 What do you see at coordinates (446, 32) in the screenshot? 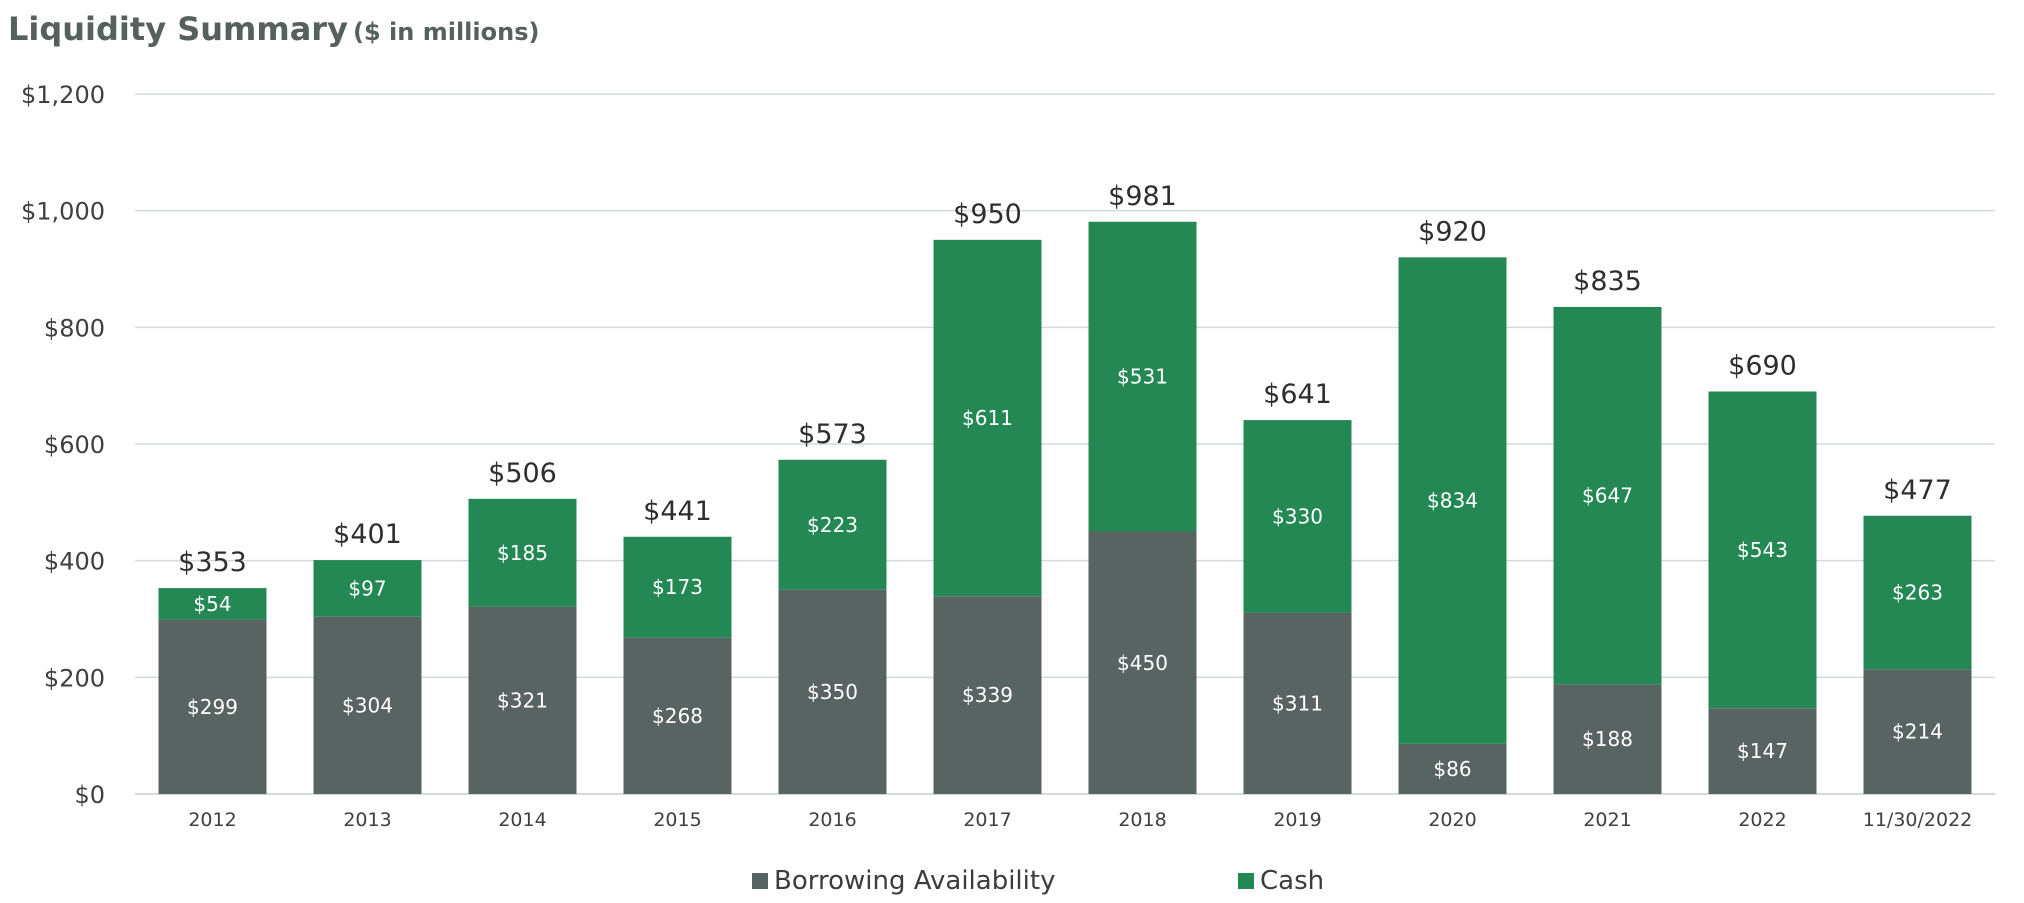
I see `chart-title-units: ($ in millions)` at bounding box center [446, 32].